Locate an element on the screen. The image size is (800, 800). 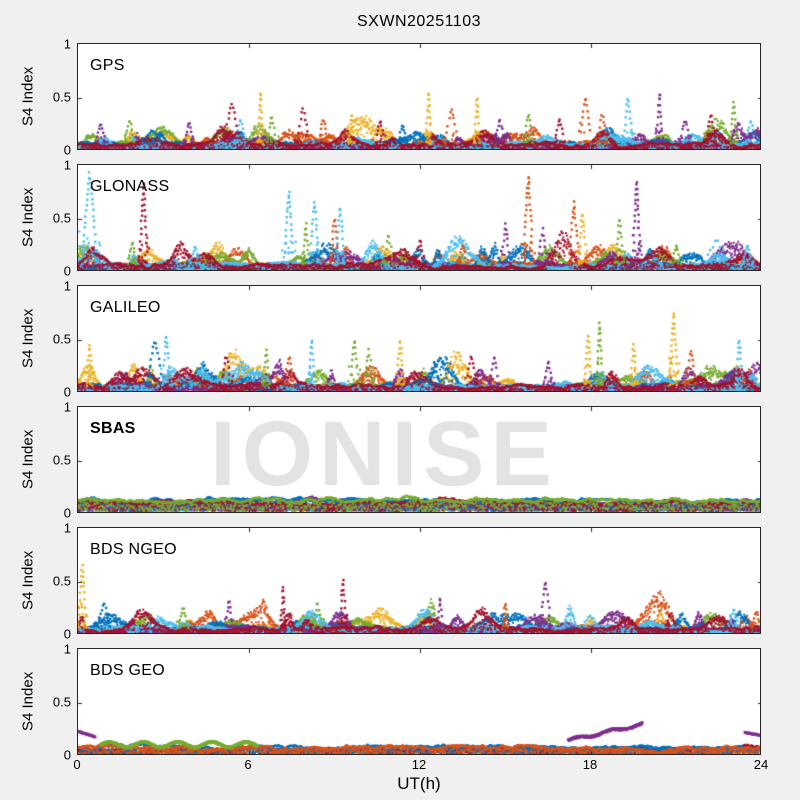
plot-area: BDS GEO is located at coordinates (419, 701).